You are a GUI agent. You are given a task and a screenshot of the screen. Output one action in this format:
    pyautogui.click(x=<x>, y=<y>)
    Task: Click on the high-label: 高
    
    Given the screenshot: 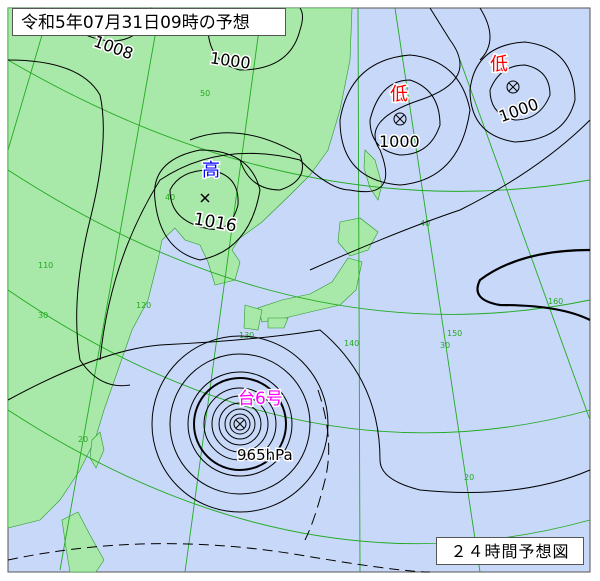 What is the action you would take?
    pyautogui.click(x=211, y=170)
    